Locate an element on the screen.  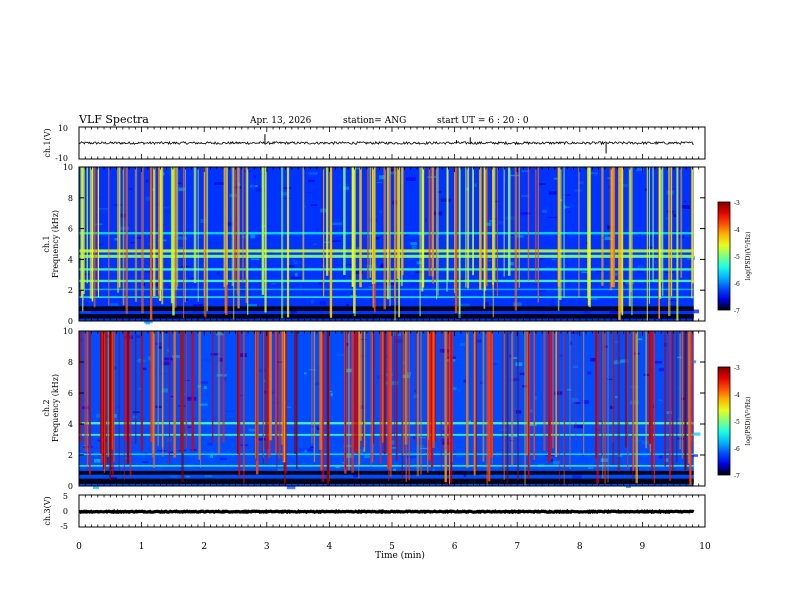
spec1-ytick-label-1: 2 is located at coordinates (70, 290).